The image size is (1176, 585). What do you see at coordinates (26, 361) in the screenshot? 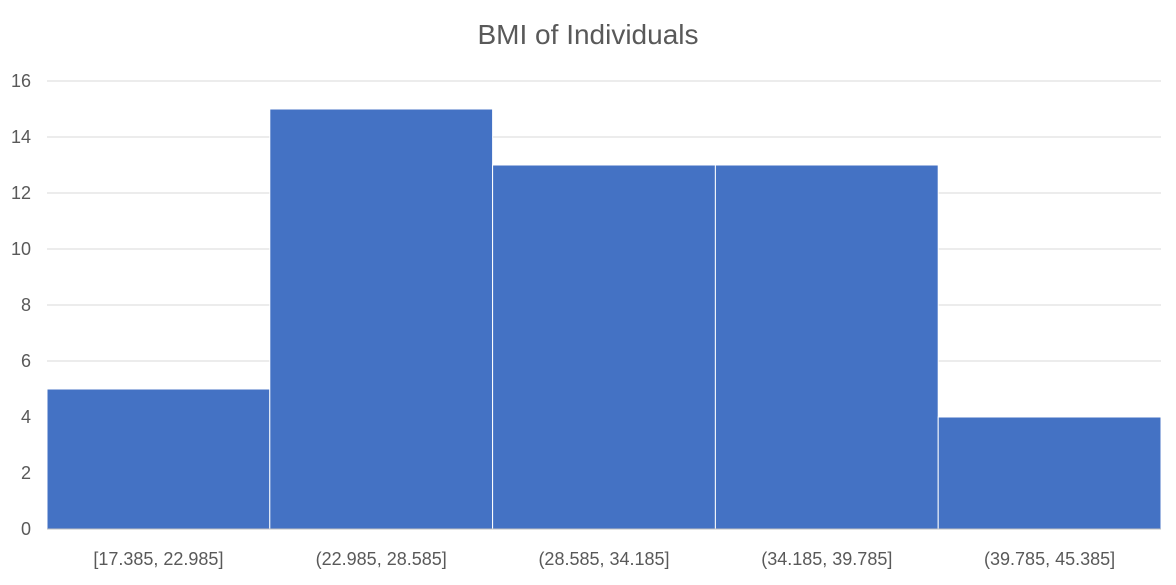
I see `y-tick-label: 6` at bounding box center [26, 361].